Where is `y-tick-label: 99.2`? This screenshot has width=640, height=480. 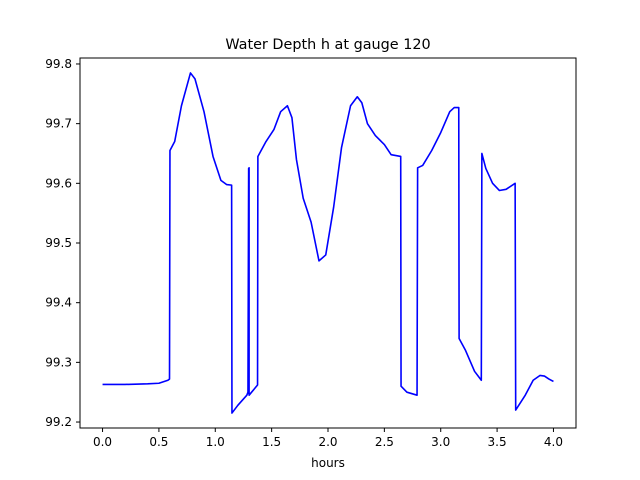
y-tick-label: 99.2 is located at coordinates (58, 422).